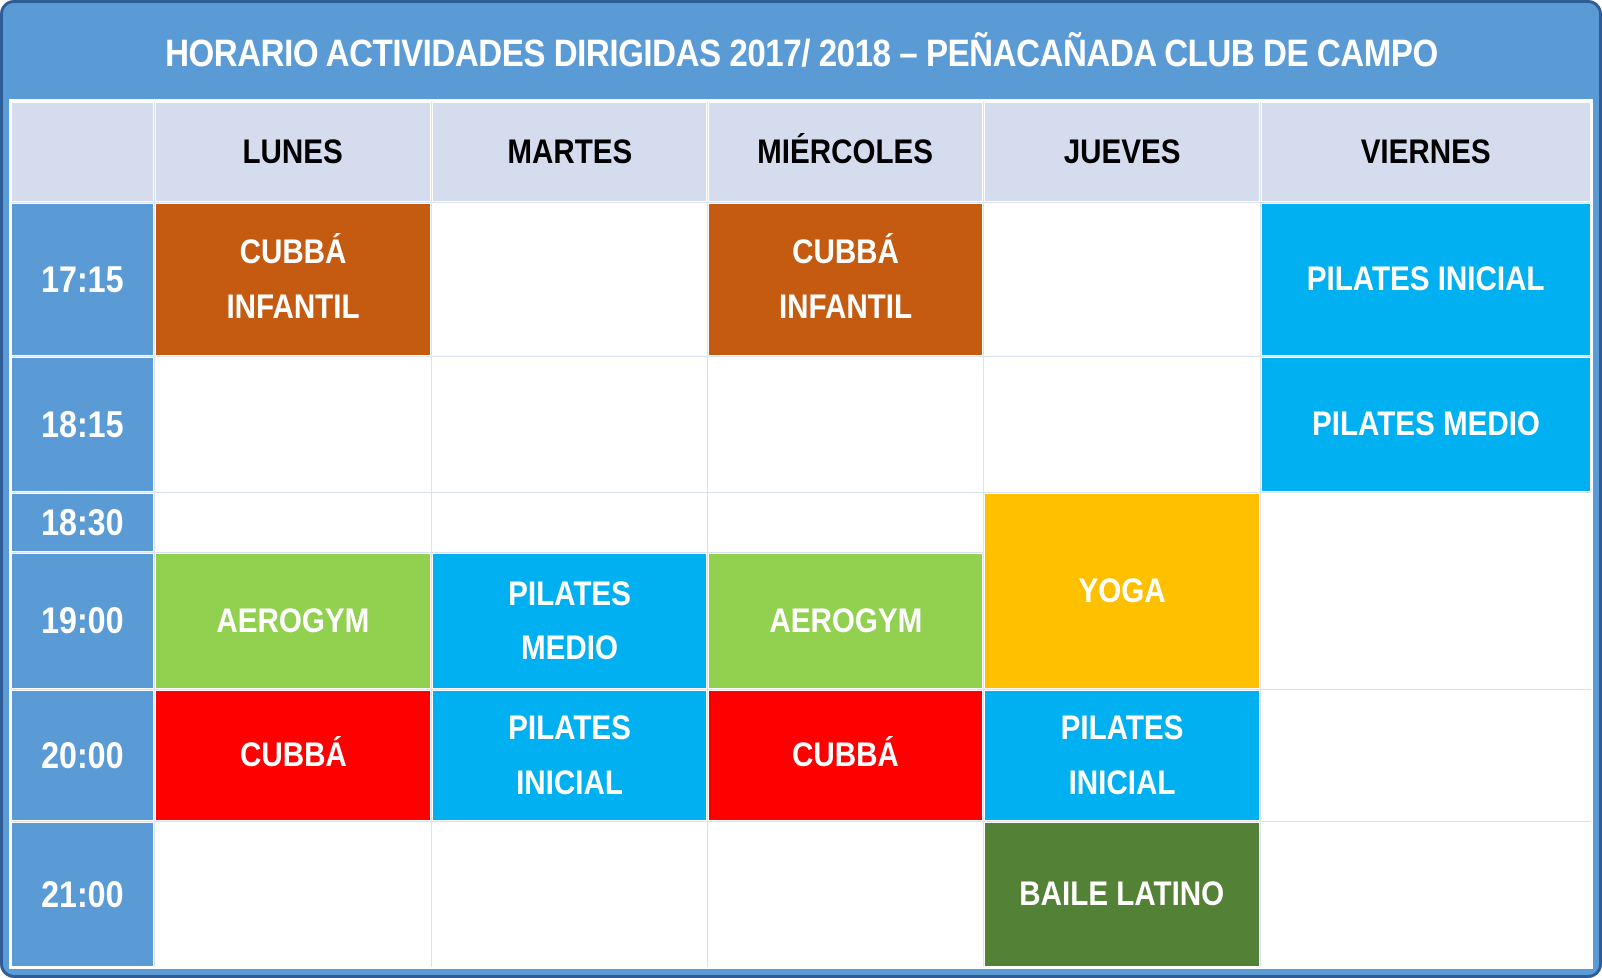 The width and height of the screenshot is (1602, 978). I want to click on header-martes: MARTES, so click(569, 152).